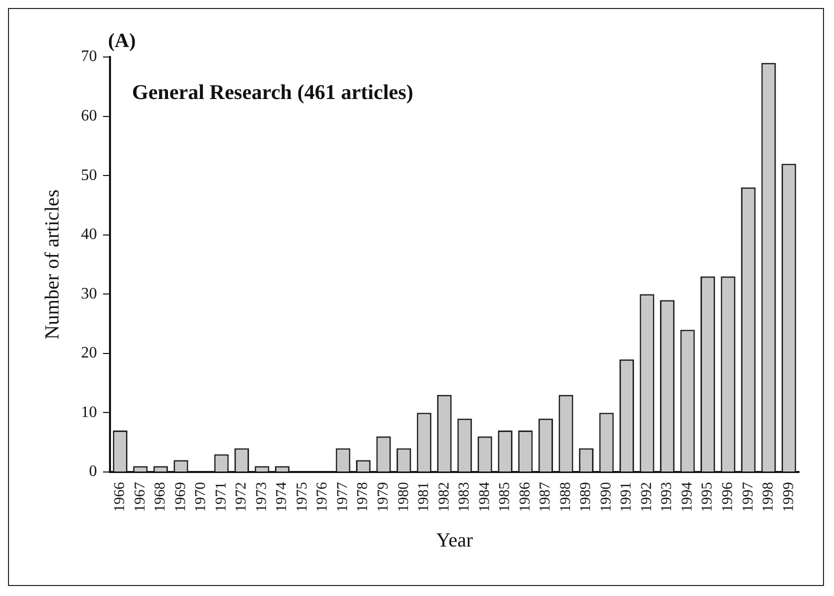 This screenshot has height=596, width=834. I want to click on x-tick-label: 1989, so click(586, 497).